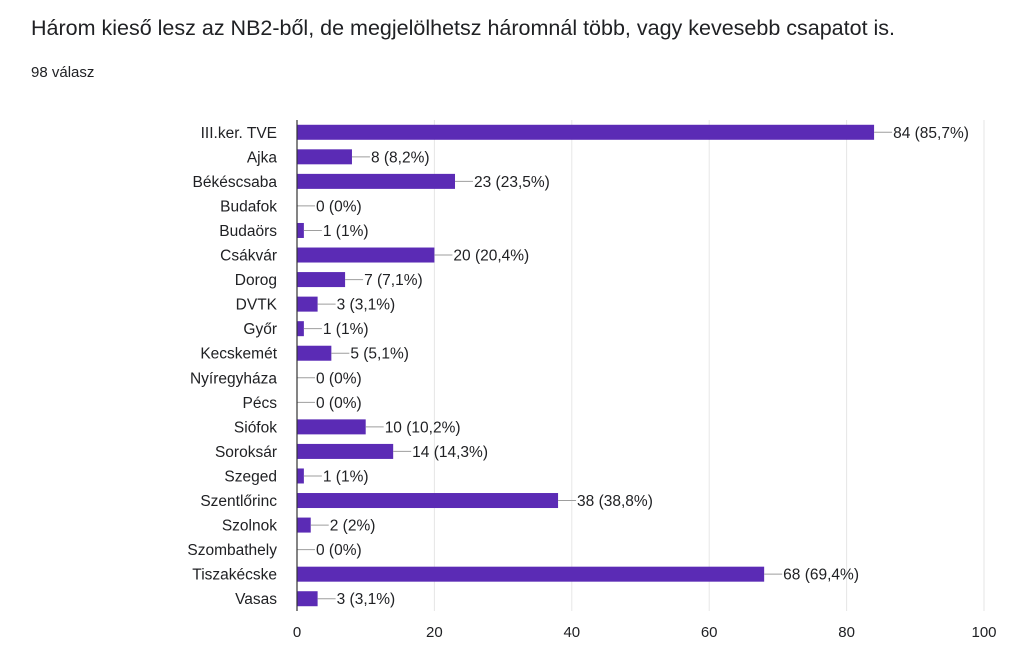 Image resolution: width=1024 pixels, height=657 pixels. What do you see at coordinates (491, 256) in the screenshot?
I see `data-label: 20 (20,4%)` at bounding box center [491, 256].